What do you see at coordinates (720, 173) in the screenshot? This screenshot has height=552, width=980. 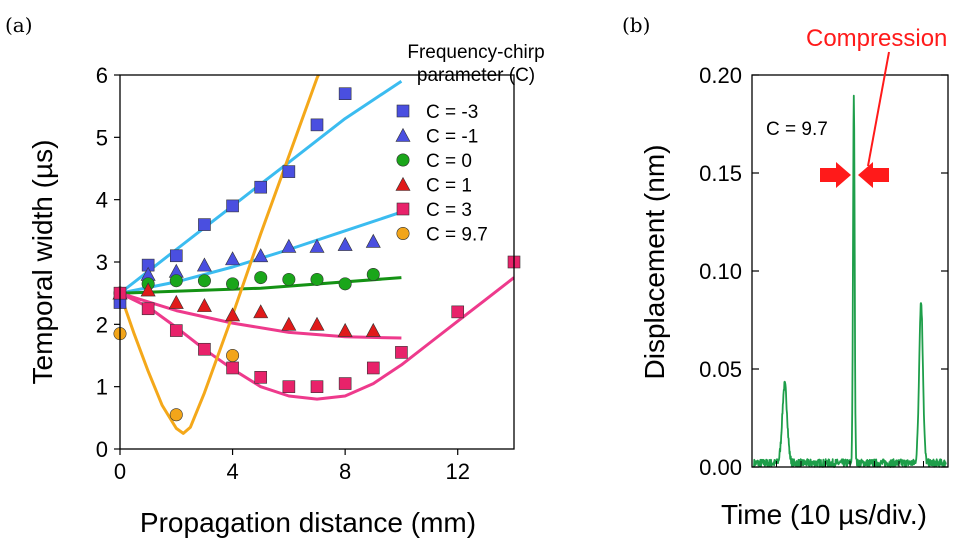 I see `y-tick-label: 0.15` at bounding box center [720, 173].